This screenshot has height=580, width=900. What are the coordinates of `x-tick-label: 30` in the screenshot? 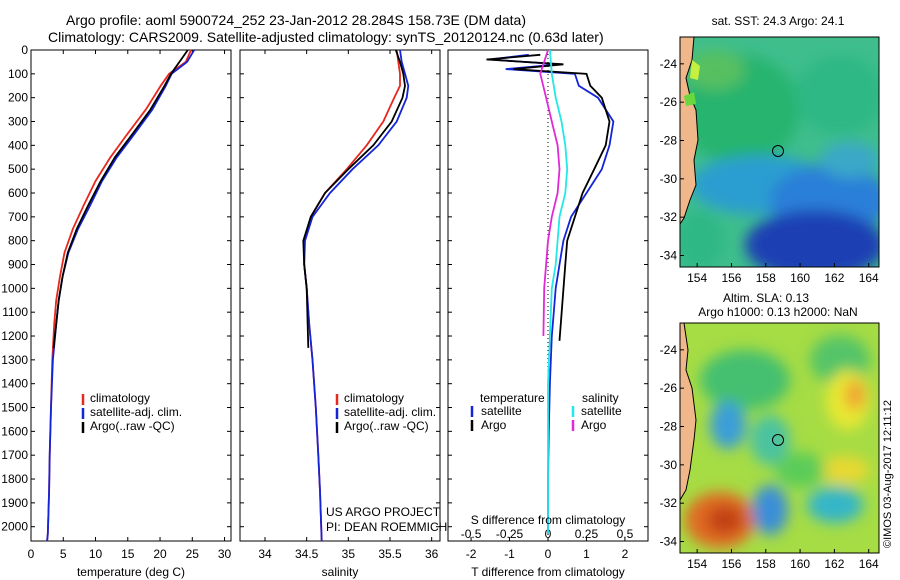 It's located at (225, 554).